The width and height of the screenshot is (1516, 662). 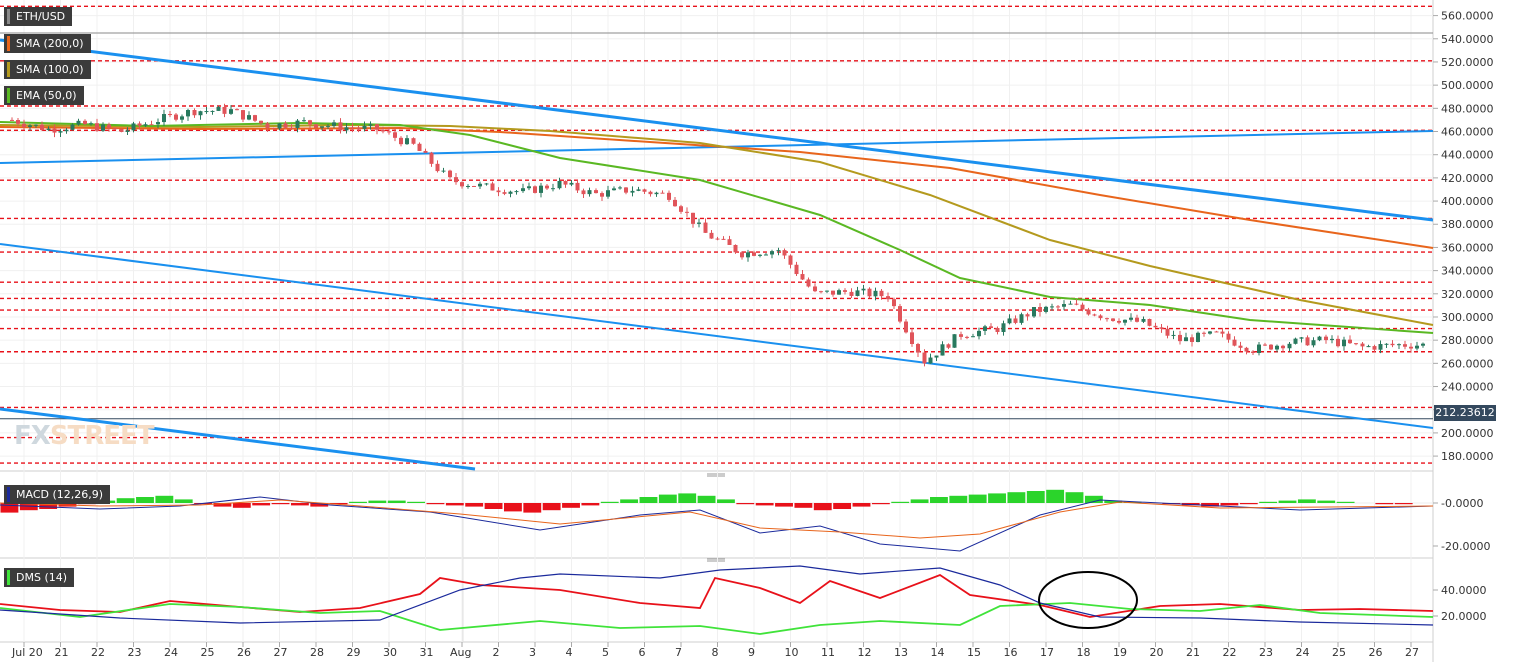 I want to click on x-tick-label: 22, so click(x=1230, y=652).